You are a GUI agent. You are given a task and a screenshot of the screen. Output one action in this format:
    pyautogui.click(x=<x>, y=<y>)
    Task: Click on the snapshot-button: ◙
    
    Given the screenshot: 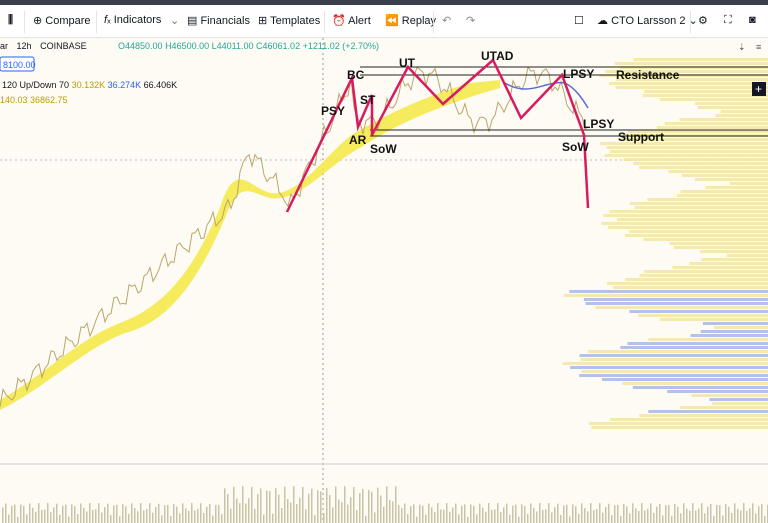 What is the action you would take?
    pyautogui.click(x=752, y=20)
    